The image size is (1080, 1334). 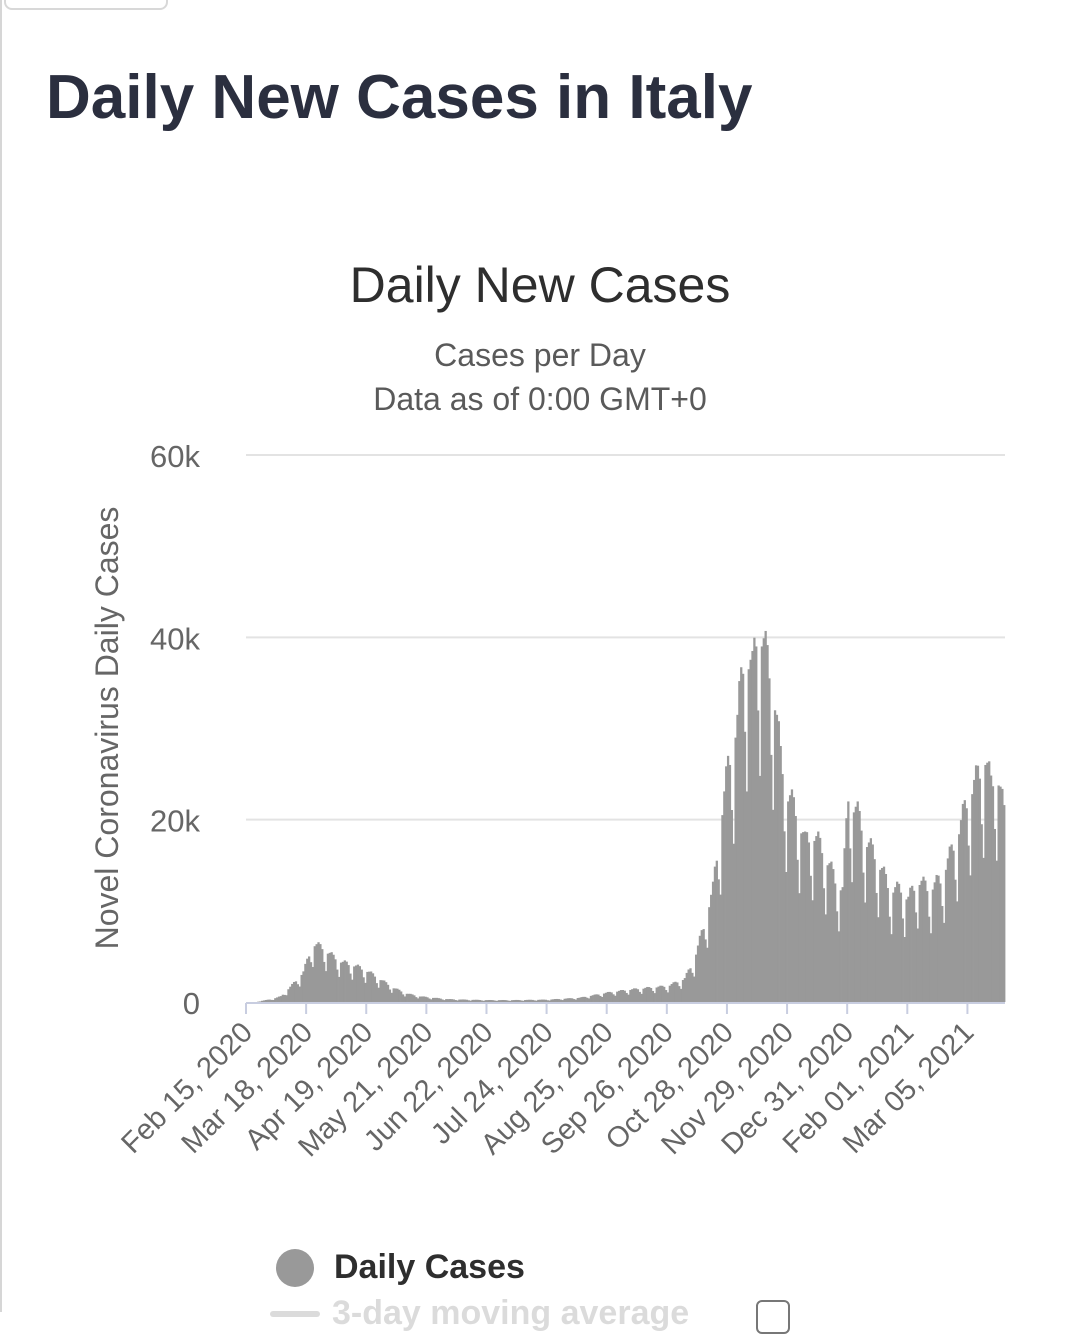 I want to click on legend-label-moving-average: 3-day moving average, so click(x=510, y=1313).